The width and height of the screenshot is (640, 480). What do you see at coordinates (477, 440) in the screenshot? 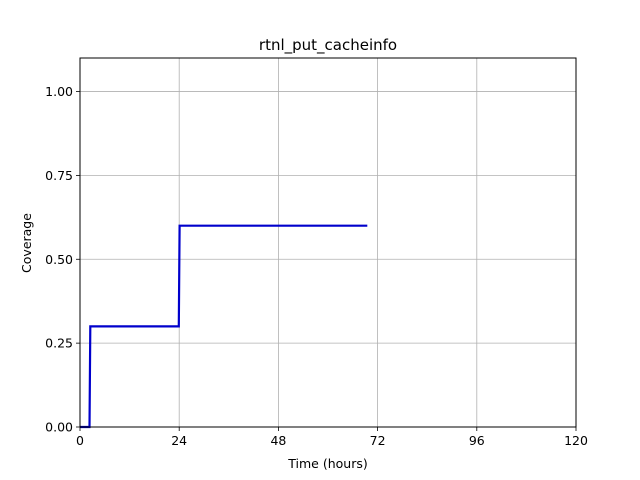
I see `x-tick-label: 96` at bounding box center [477, 440].